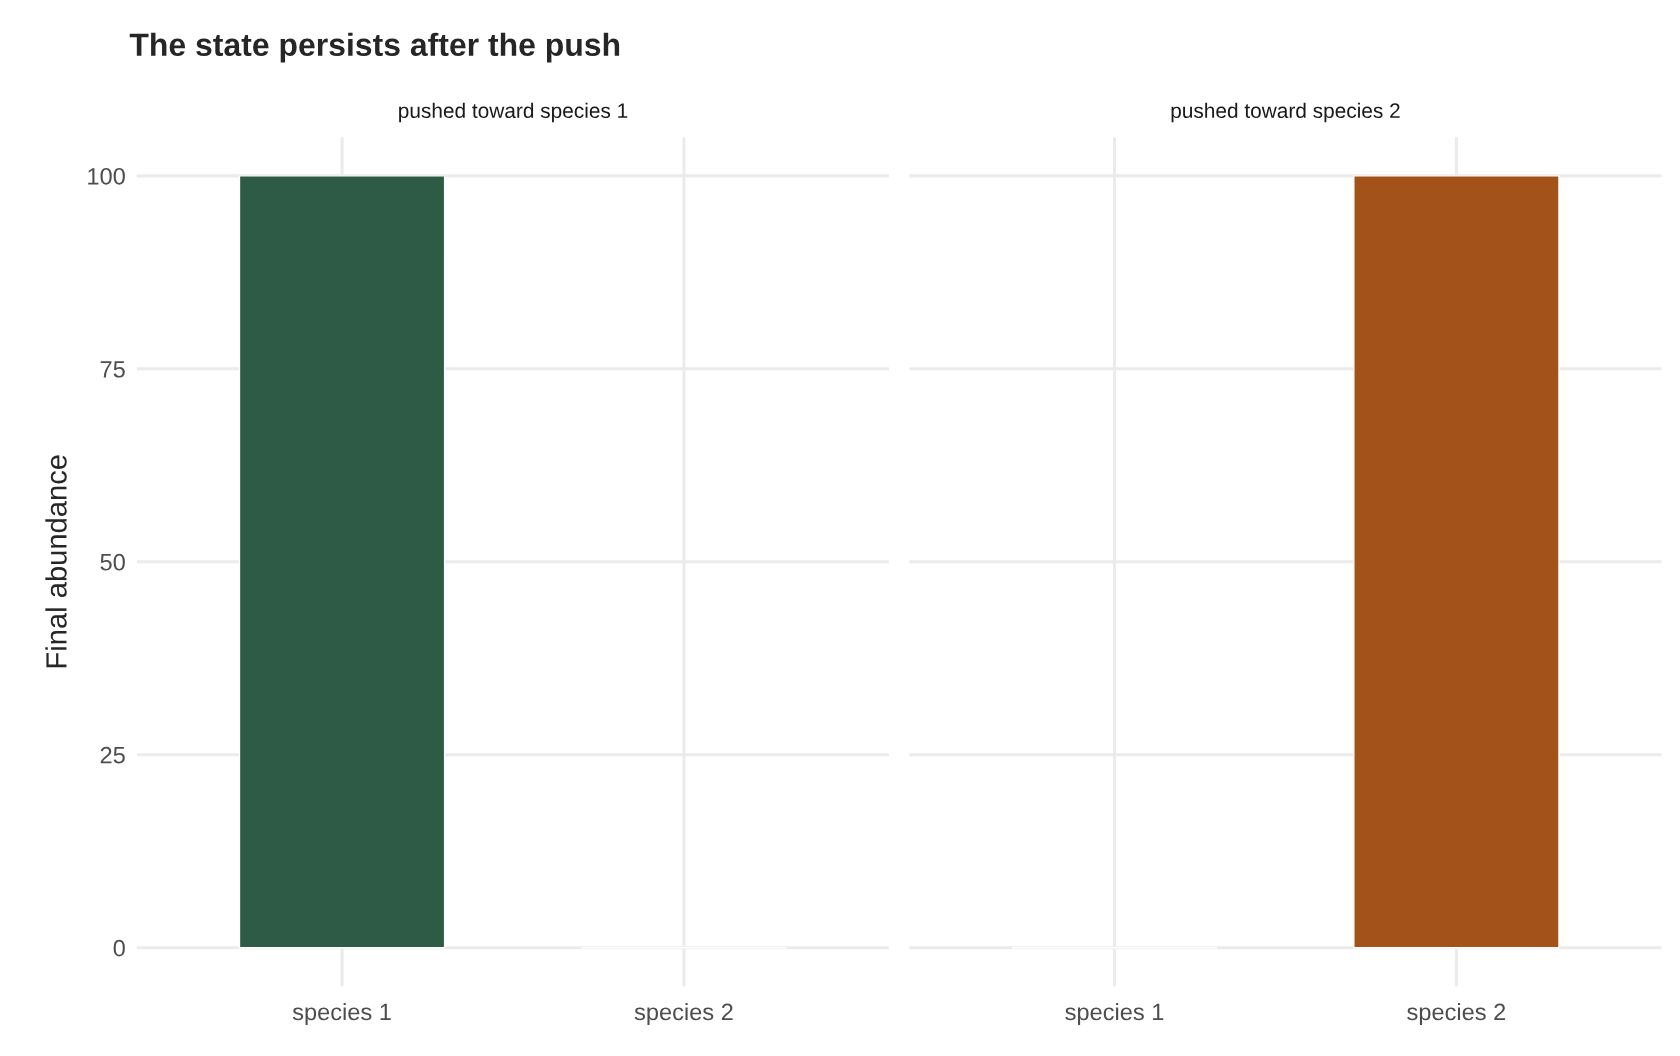 Image resolution: width=1680 pixels, height=1056 pixels. What do you see at coordinates (1285, 112) in the screenshot?
I see `chart-subtitle: pushed toward species 2` at bounding box center [1285, 112].